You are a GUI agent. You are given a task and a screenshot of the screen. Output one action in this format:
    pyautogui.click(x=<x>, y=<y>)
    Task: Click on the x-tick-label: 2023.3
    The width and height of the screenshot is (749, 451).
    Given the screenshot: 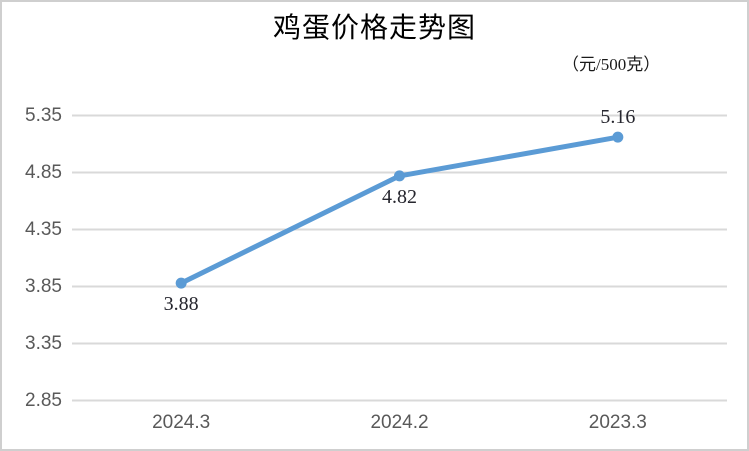 What is the action you would take?
    pyautogui.click(x=617, y=422)
    